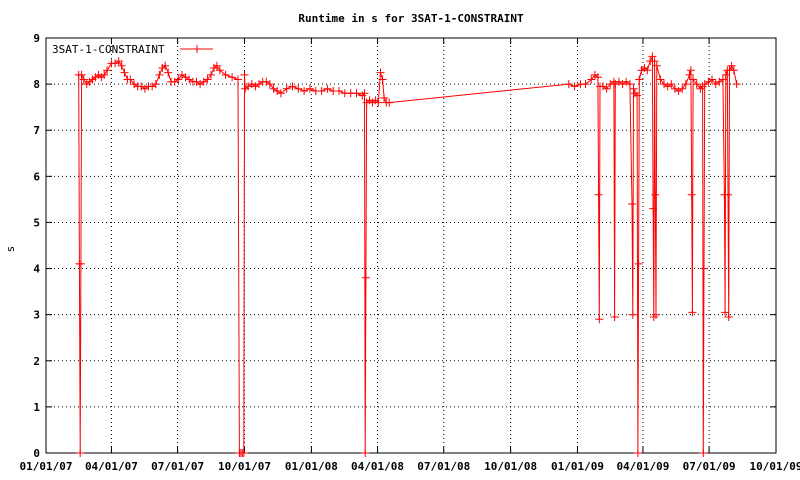  What do you see at coordinates (36, 269) in the screenshot?
I see `y-tick-label: 4` at bounding box center [36, 269].